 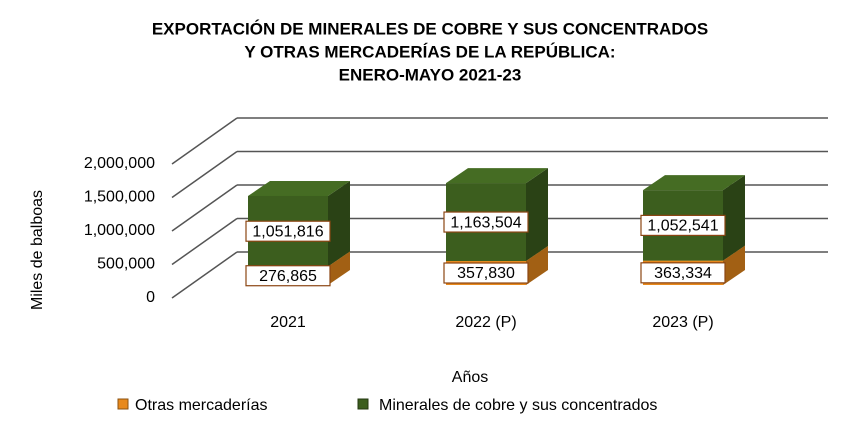 I want to click on chart-title: ENERO-MAYO 2021-23, so click(x=430, y=74).